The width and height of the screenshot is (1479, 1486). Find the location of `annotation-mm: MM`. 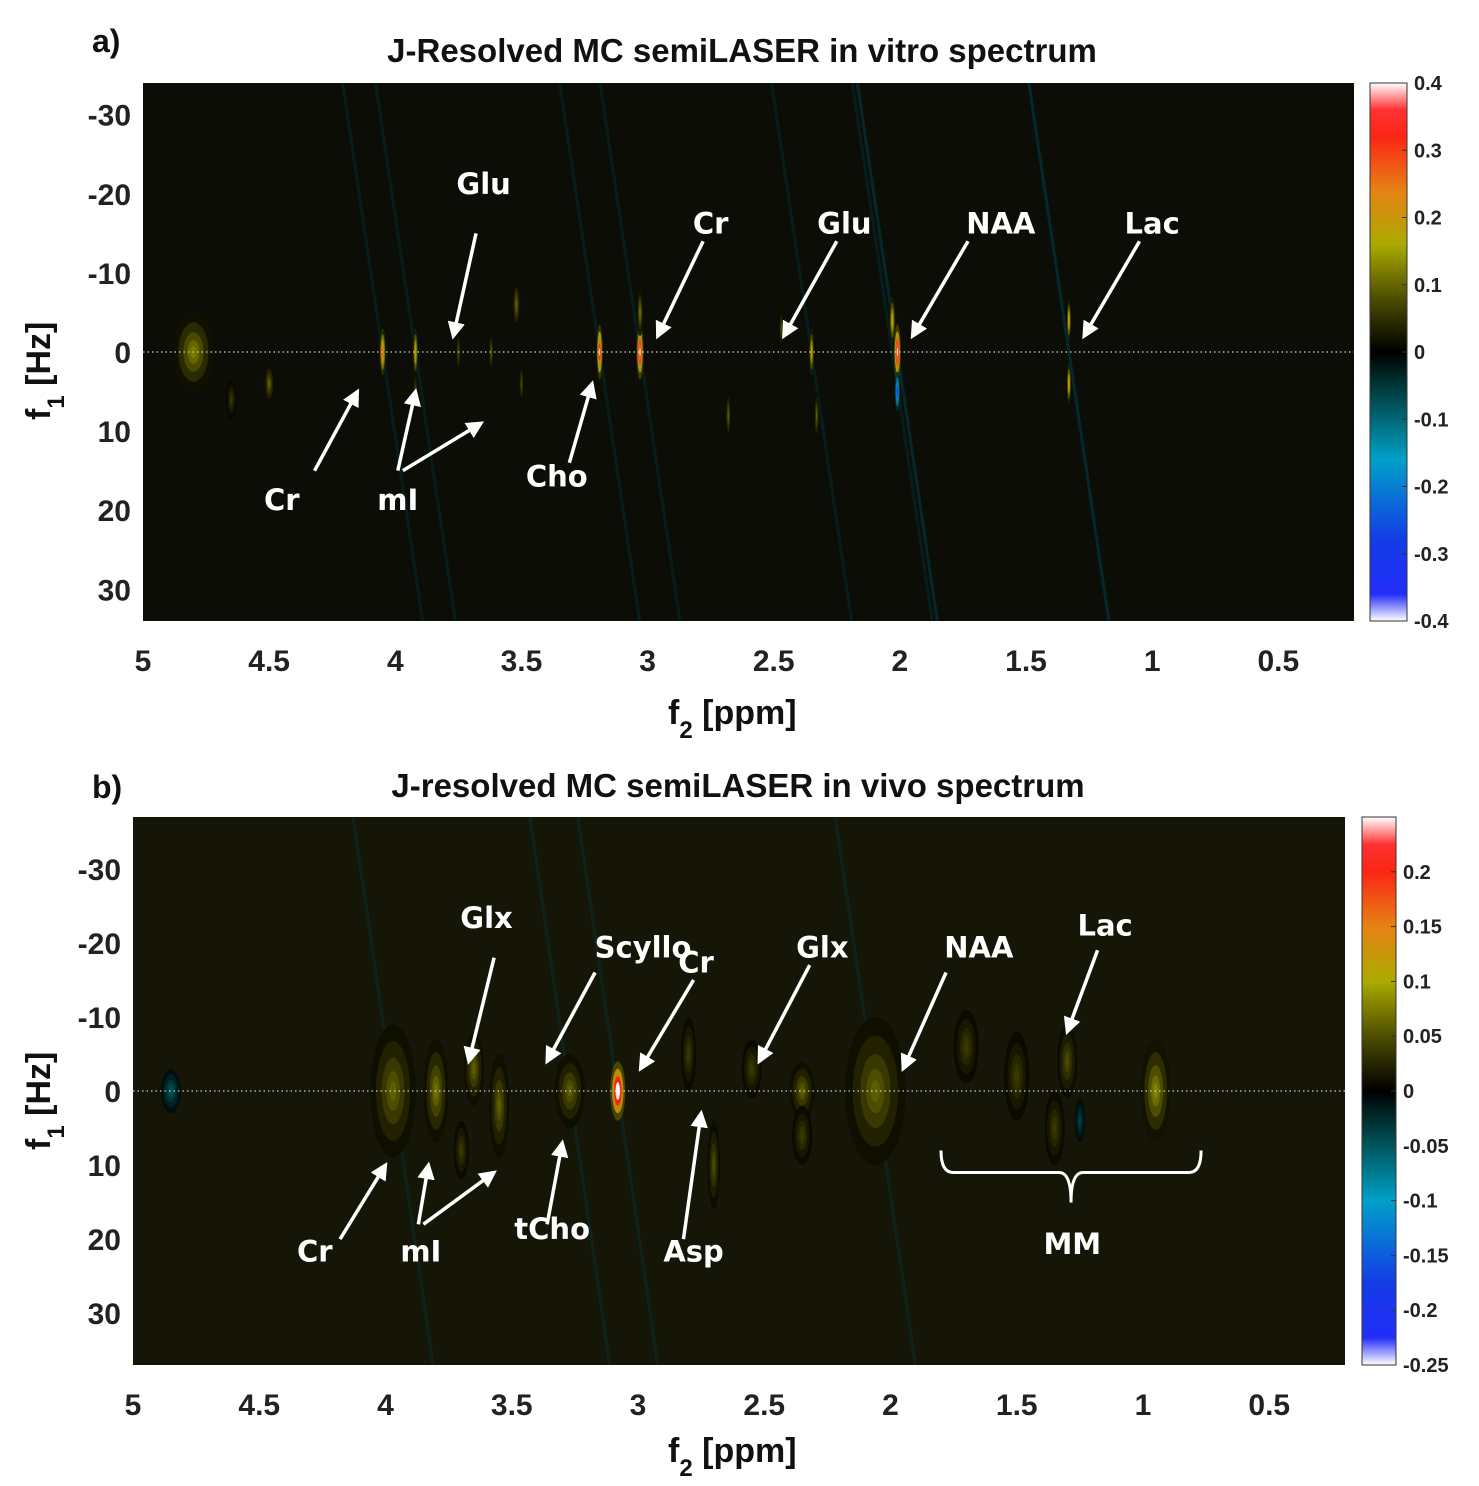

annotation-mm: MM is located at coordinates (1072, 1244).